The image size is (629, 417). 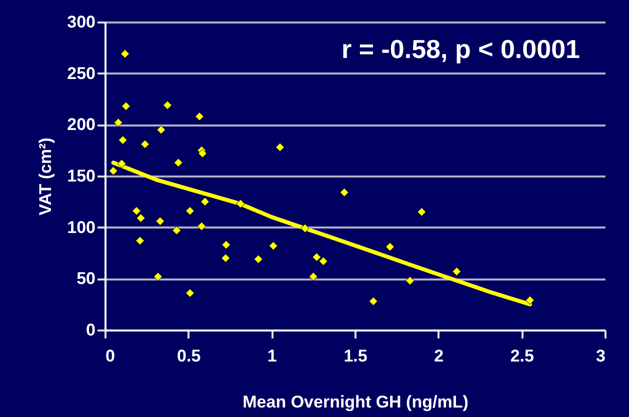 I want to click on y-tick-label: 200, so click(x=81, y=124).